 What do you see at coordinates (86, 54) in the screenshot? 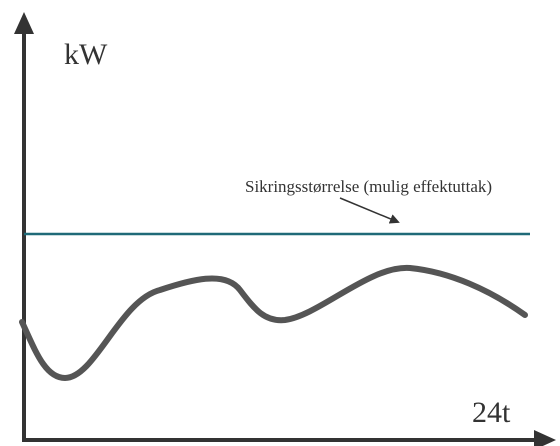
I see `y-axis-label: kW` at bounding box center [86, 54].